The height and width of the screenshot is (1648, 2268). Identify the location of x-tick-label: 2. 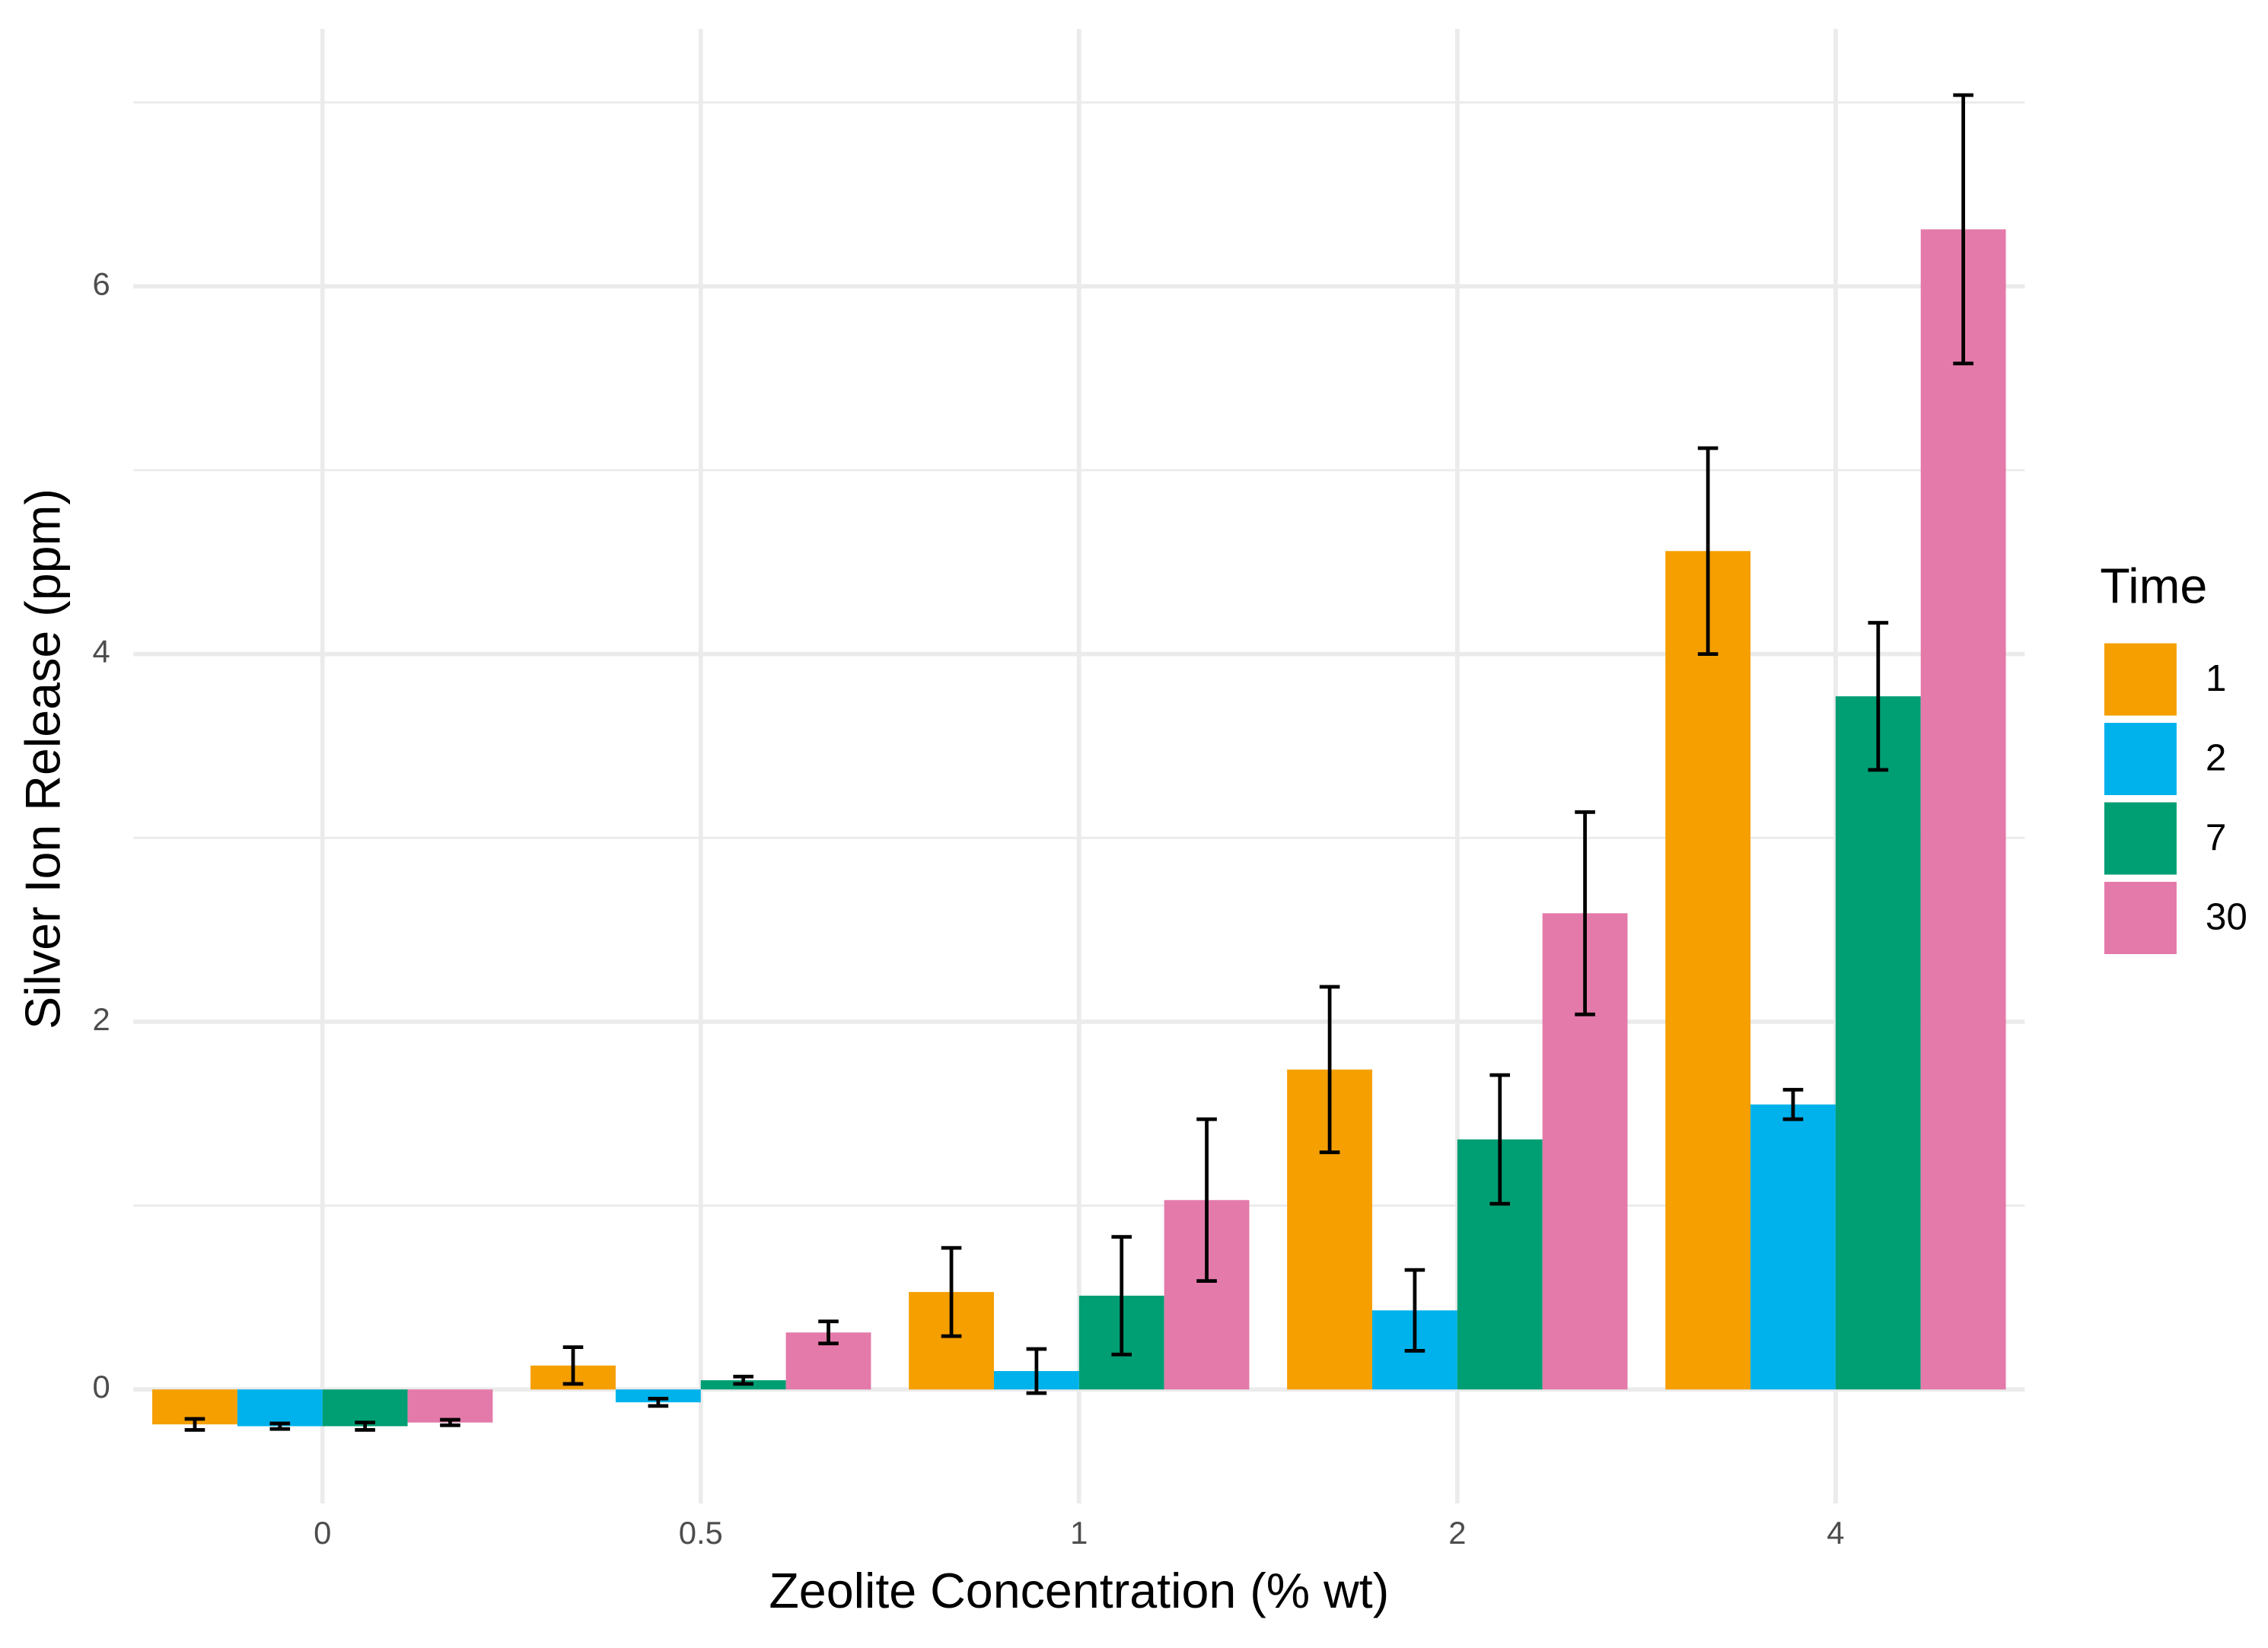
(1457, 1533).